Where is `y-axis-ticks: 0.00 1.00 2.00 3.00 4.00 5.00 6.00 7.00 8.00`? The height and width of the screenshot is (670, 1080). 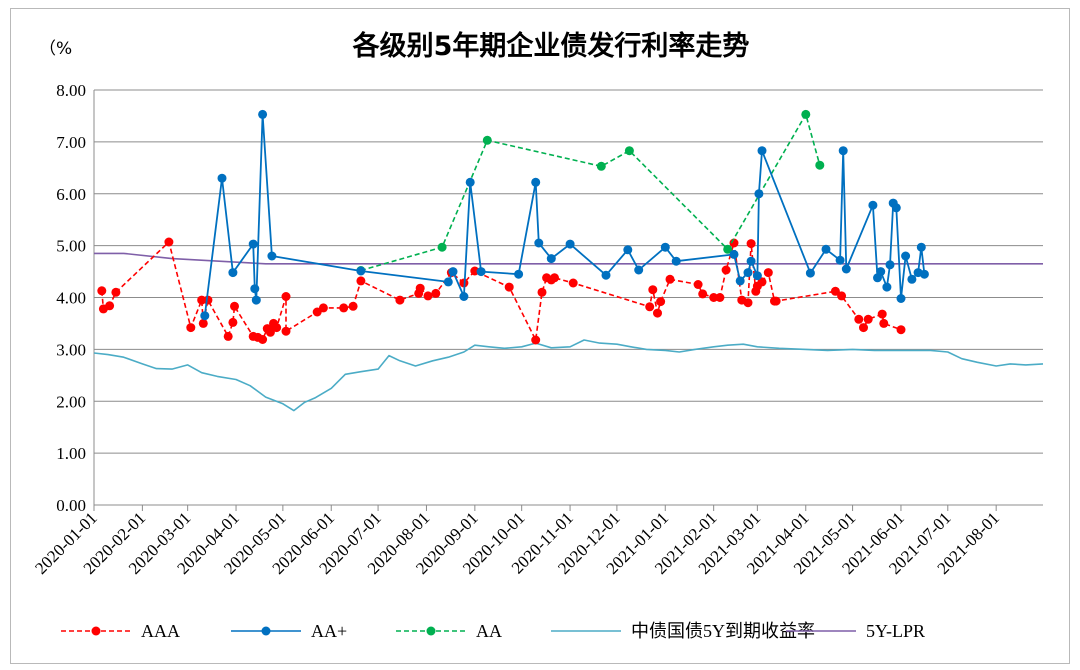 y-axis-ticks: 0.00 1.00 2.00 3.00 4.00 5.00 6.00 7.00 8.00 is located at coordinates (71, 298).